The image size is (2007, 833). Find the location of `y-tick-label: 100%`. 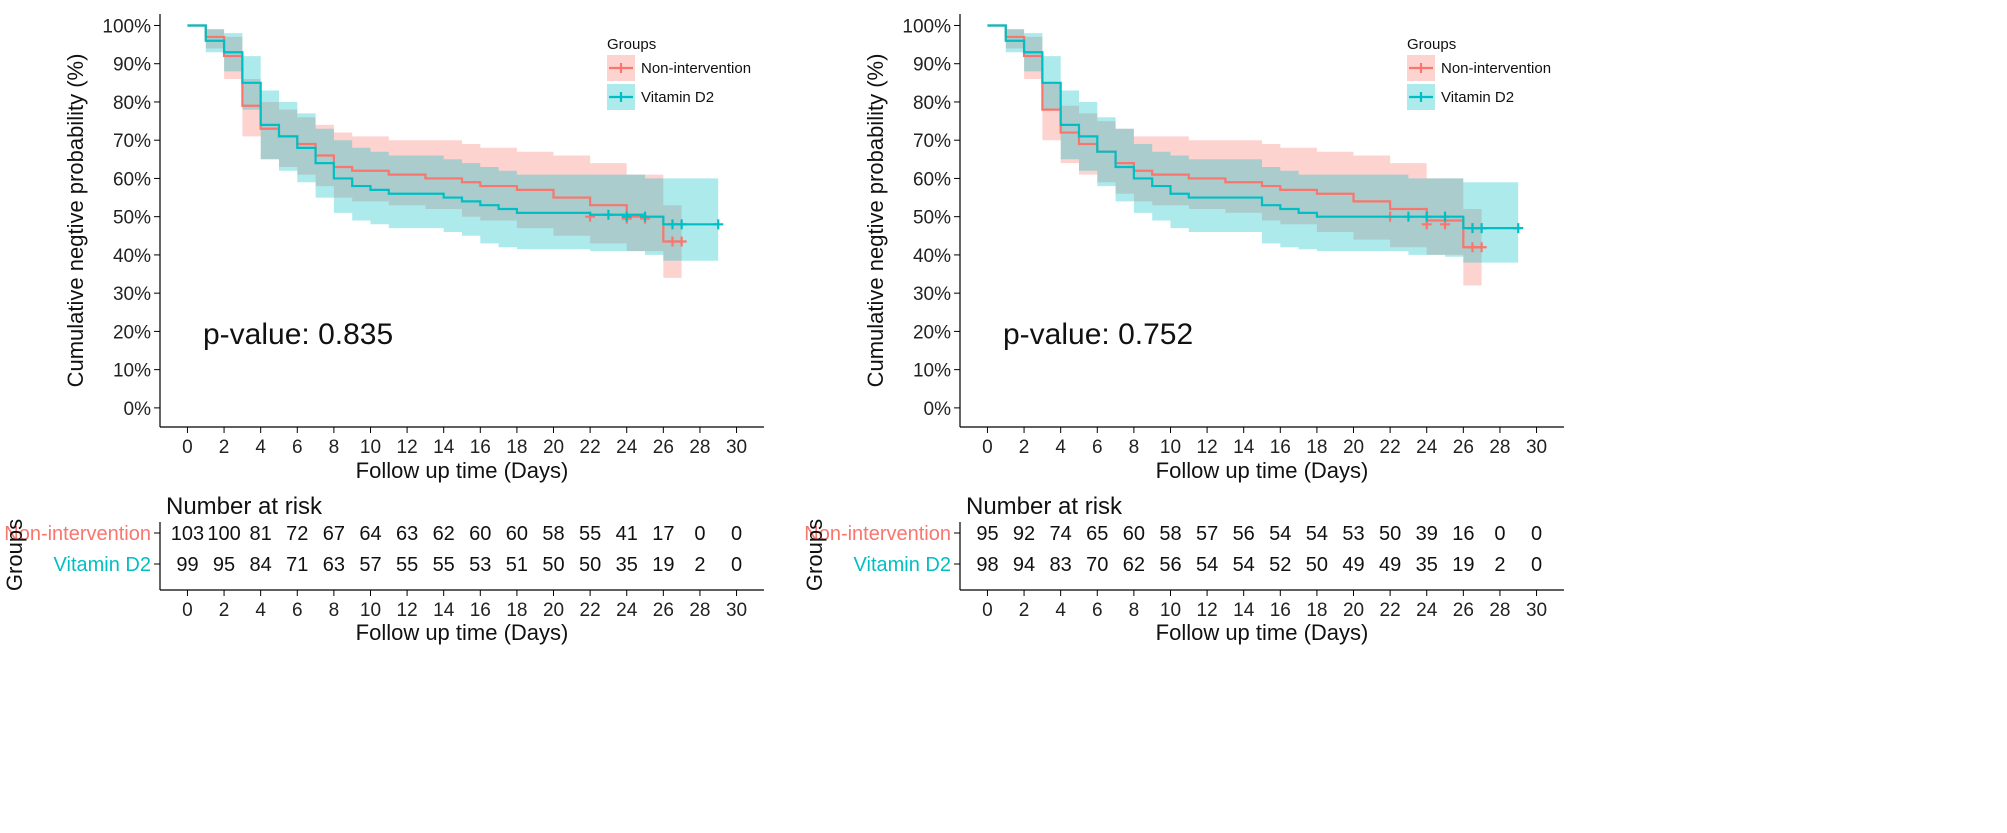

y-tick-label: 100% is located at coordinates (926, 26).